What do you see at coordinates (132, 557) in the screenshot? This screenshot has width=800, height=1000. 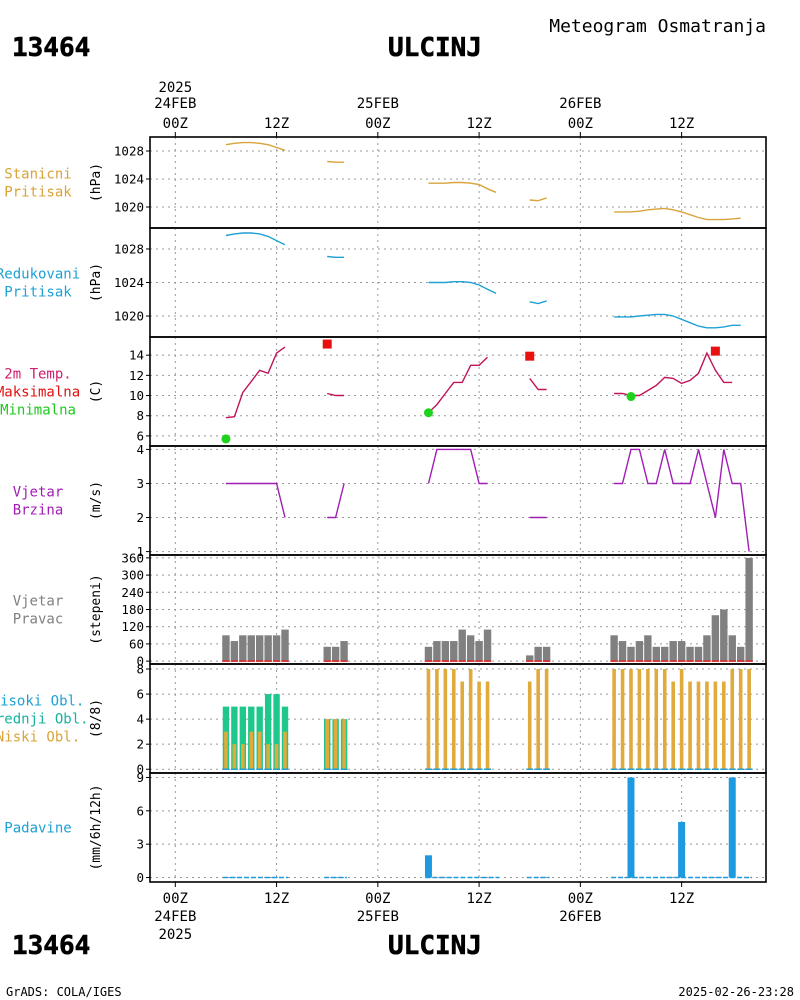 I see `y-tick-label: 360` at bounding box center [132, 557].